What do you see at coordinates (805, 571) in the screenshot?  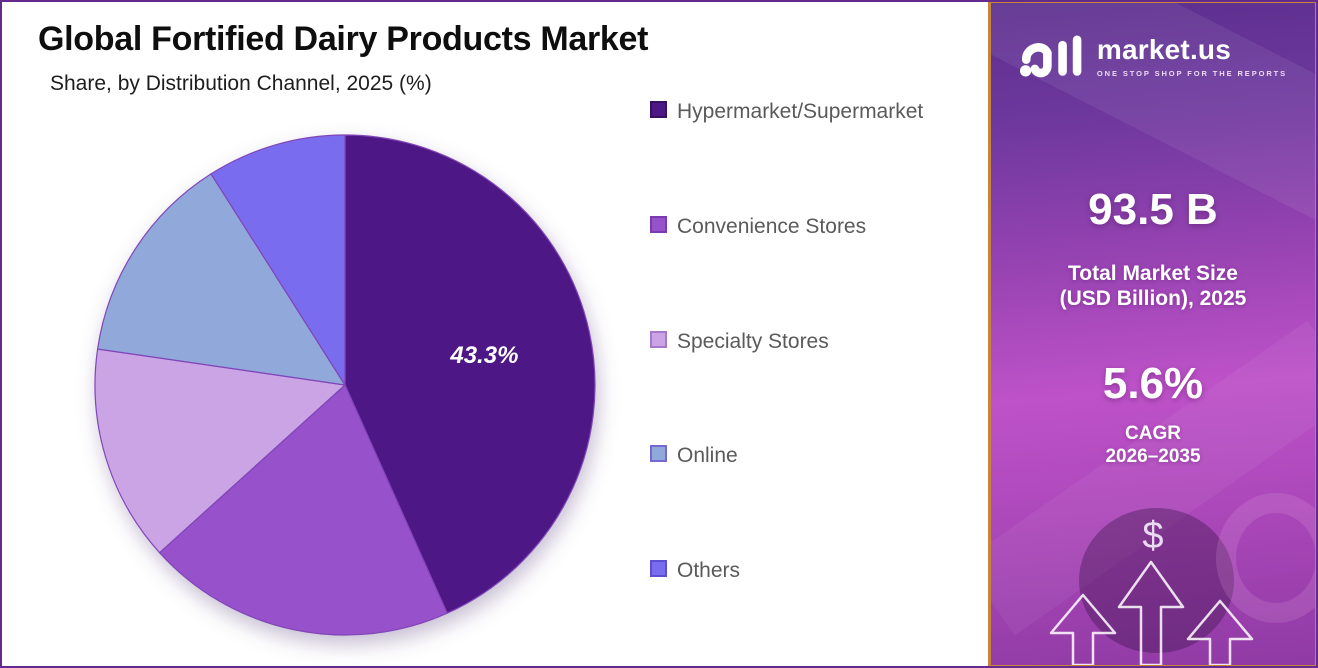 I see `legend-item-others: Others` at bounding box center [805, 571].